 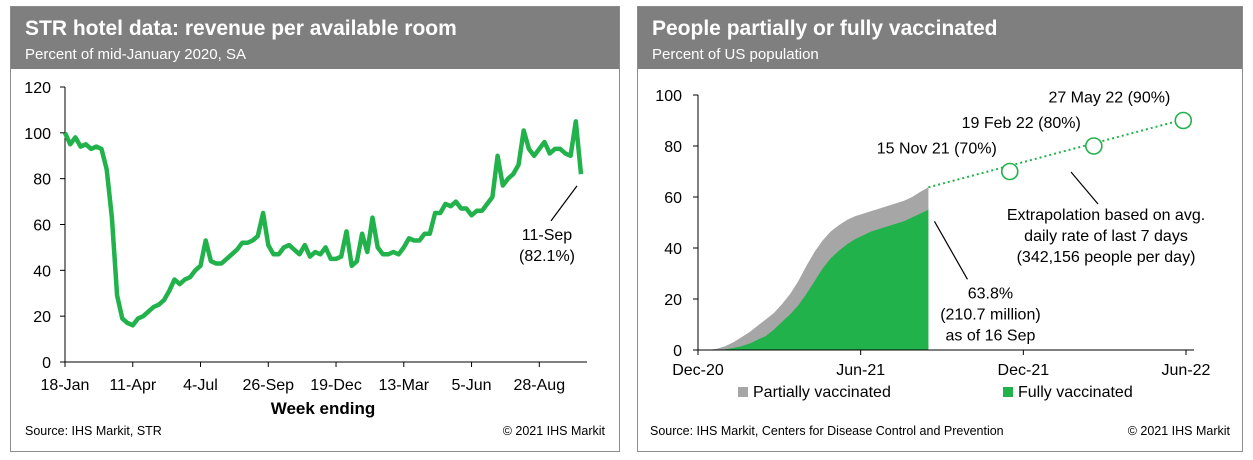 I want to click on revpar-y-tick-label: 120, so click(x=37, y=88).